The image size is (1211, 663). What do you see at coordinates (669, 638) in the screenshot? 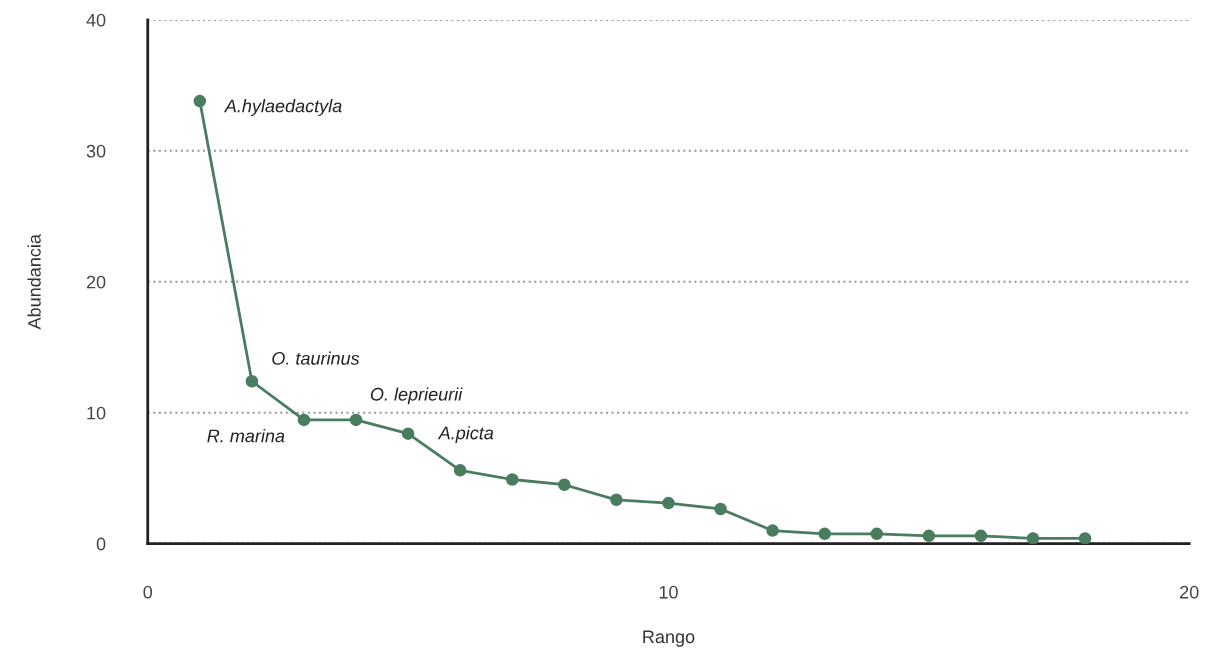
I see `x-axis-title: Rango` at bounding box center [669, 638].